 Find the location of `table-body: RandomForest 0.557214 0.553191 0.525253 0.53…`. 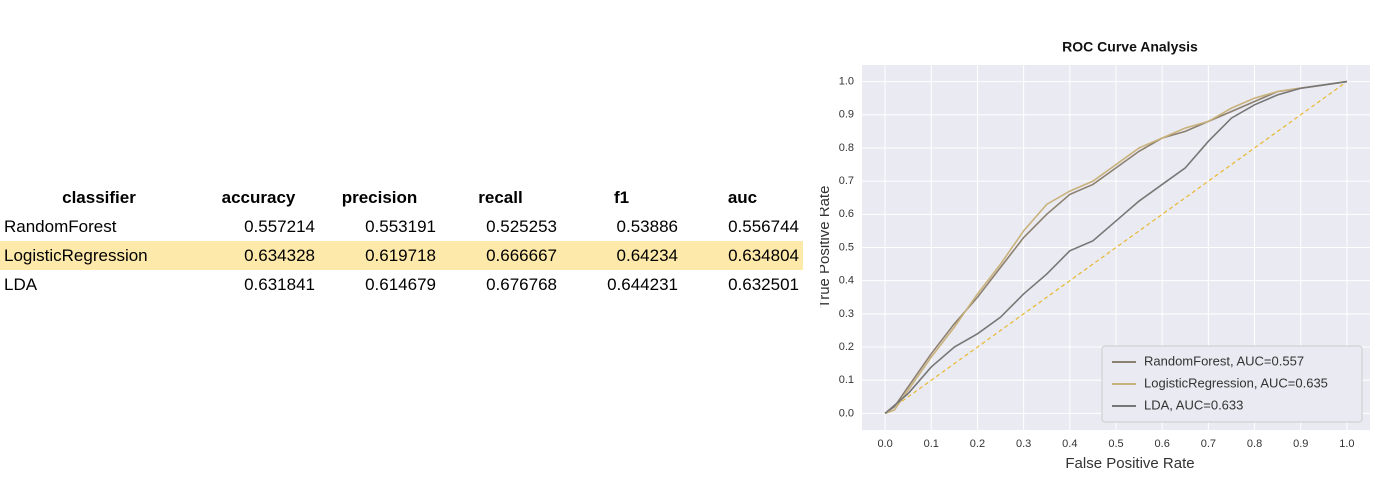

table-body: RandomForest 0.557214 0.553191 0.525253 0.53… is located at coordinates (401, 255).